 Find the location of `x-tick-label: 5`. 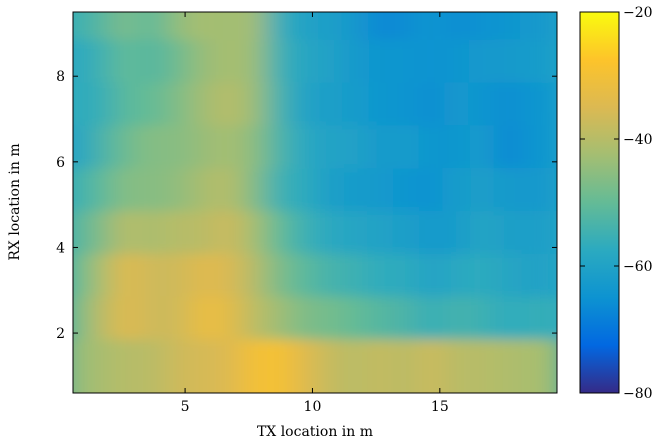

x-tick-label: 5 is located at coordinates (185, 407).